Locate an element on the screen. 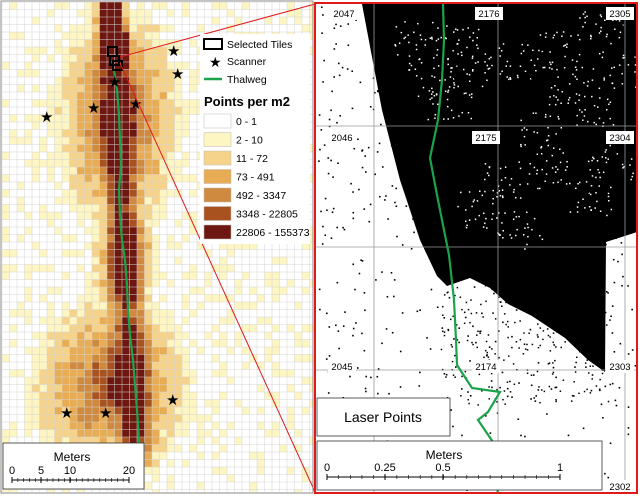 The height and width of the screenshot is (501, 640). legend-class-label: 22806 - 155373 is located at coordinates (273, 233).